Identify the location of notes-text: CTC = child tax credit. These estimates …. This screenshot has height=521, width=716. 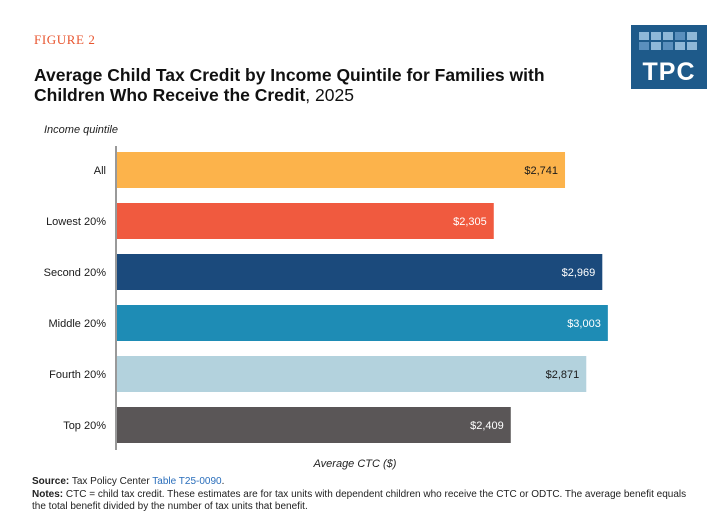
(359, 500).